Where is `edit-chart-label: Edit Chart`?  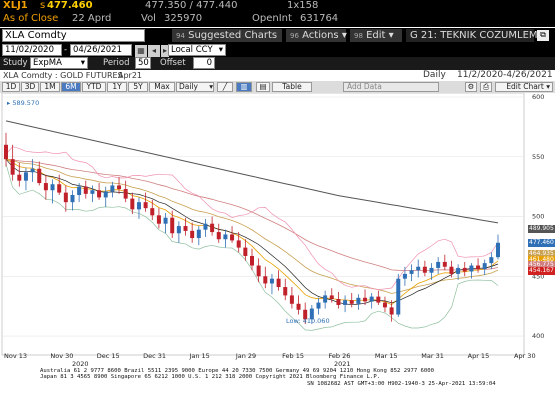
edit-chart-label: Edit Chart is located at coordinates (525, 86).